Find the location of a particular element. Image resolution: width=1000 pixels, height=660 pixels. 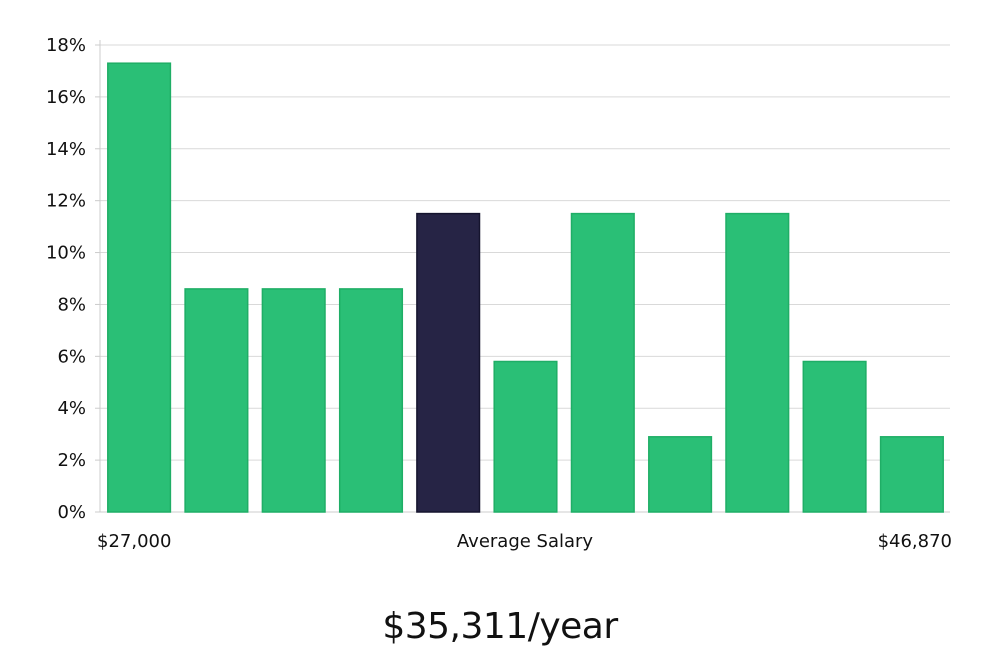

y-tick-label: 2% is located at coordinates (71, 460).